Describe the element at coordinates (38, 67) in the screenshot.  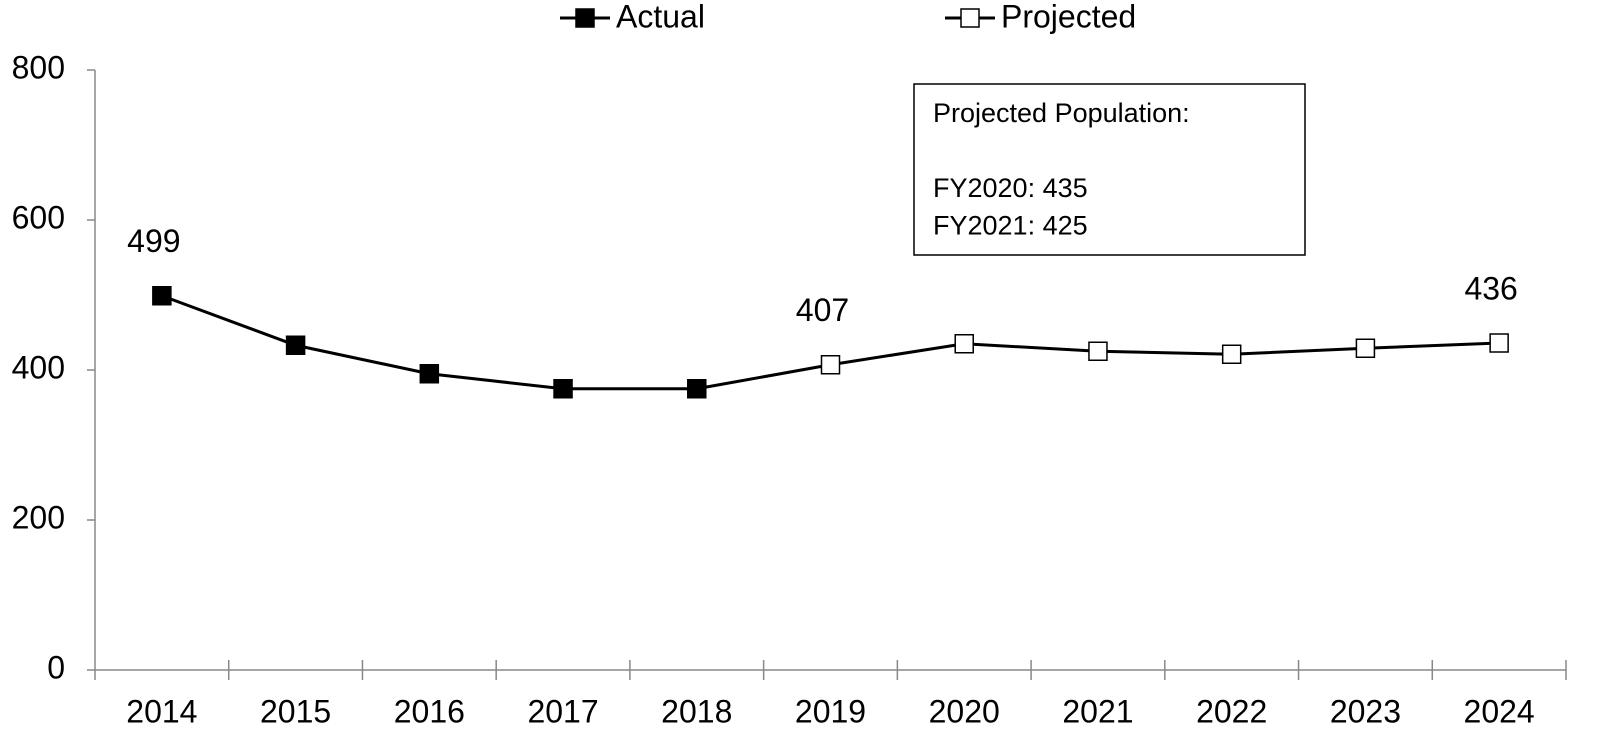
I see `y-tick-label: 800` at that location.